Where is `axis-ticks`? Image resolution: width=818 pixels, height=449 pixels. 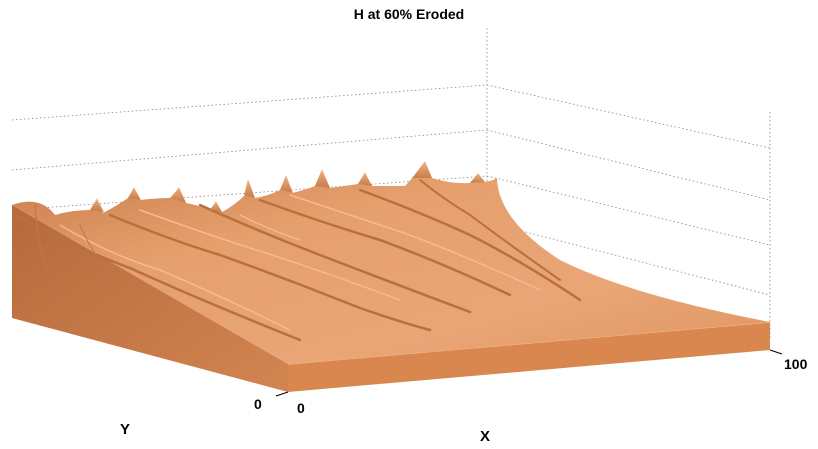 axis-ticks is located at coordinates (529, 373).